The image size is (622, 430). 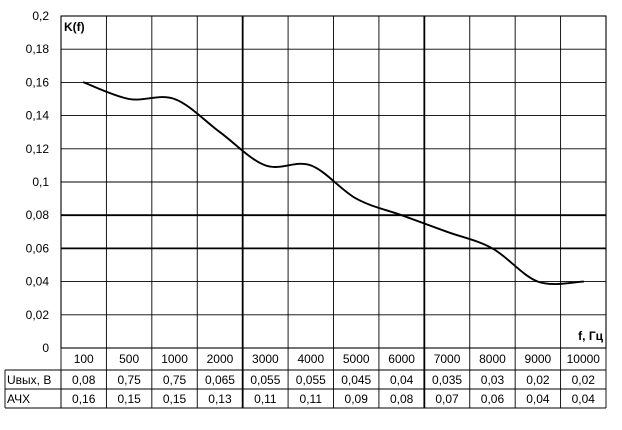 What do you see at coordinates (590, 336) in the screenshot?
I see `x-axis-label: f, Гц` at bounding box center [590, 336].